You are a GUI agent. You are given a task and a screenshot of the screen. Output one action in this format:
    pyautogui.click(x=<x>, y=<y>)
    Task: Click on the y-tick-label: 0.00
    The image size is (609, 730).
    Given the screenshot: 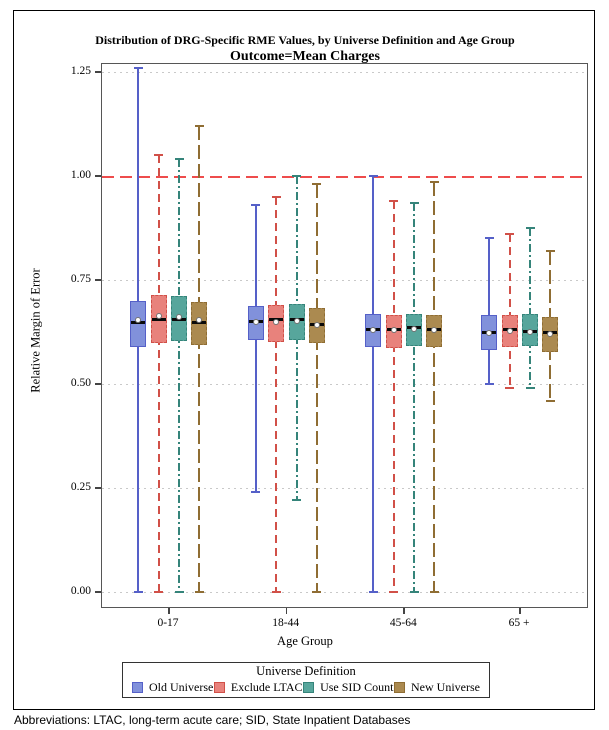 What is the action you would take?
    pyautogui.click(x=80, y=591)
    